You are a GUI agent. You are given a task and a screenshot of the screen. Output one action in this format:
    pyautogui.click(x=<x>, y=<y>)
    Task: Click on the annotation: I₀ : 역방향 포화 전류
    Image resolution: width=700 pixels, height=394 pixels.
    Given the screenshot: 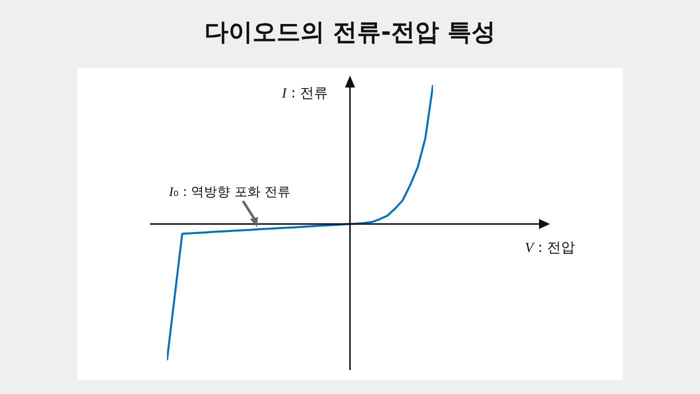 What is the action you would take?
    pyautogui.click(x=229, y=192)
    